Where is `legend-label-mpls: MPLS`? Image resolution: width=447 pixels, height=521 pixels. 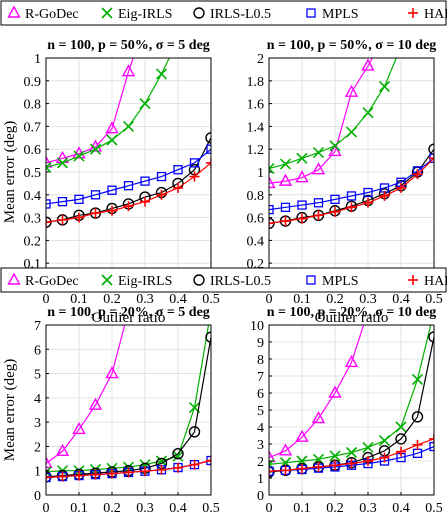 legend-label-mpls: MPLS is located at coordinates (340, 281).